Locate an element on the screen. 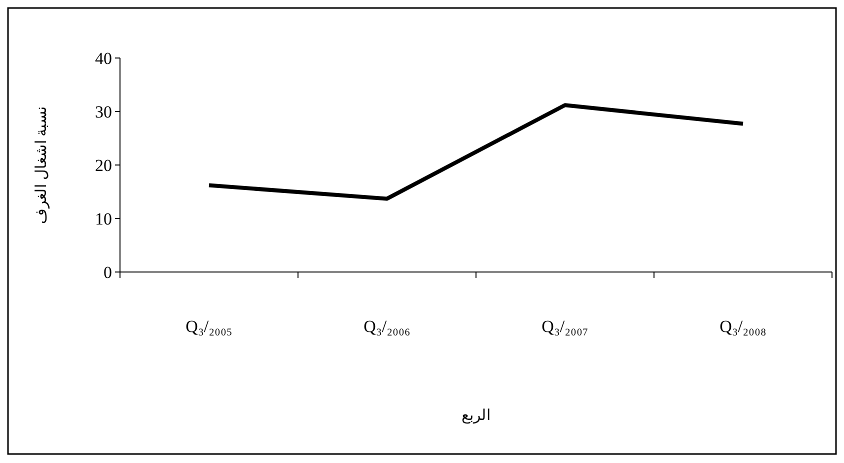 The width and height of the screenshot is (844, 463). y-tick-label: 20 is located at coordinates (103, 165).